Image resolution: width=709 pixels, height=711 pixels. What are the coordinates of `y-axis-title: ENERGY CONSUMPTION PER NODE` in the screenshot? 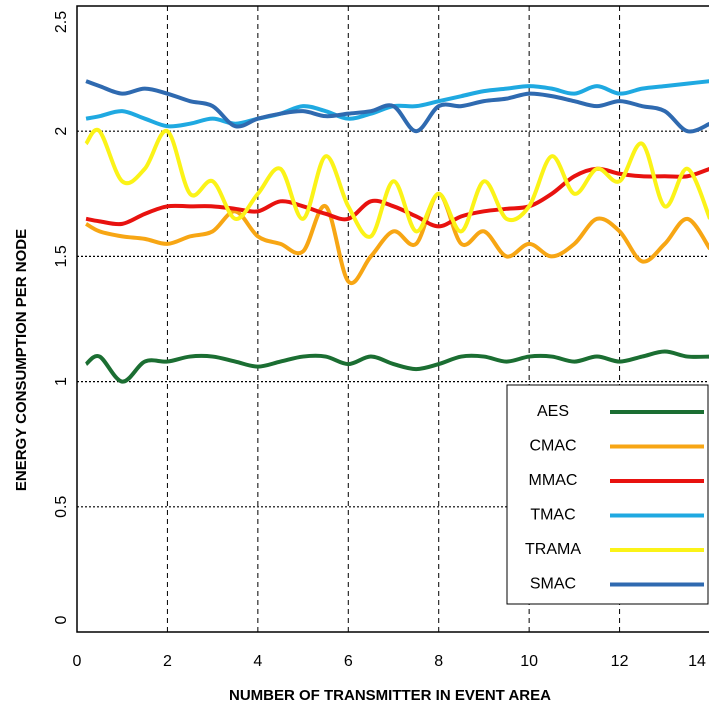 It's located at (21, 360).